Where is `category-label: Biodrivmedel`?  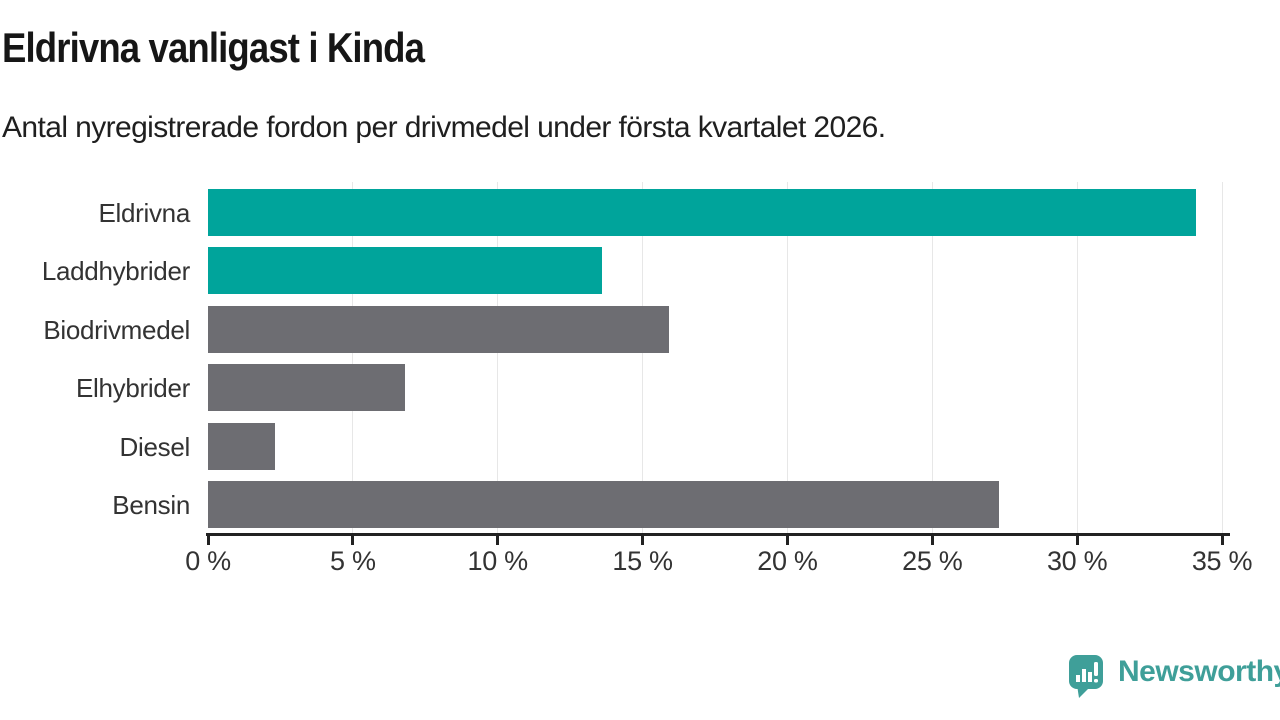 category-label: Biodrivmedel is located at coordinates (116, 330).